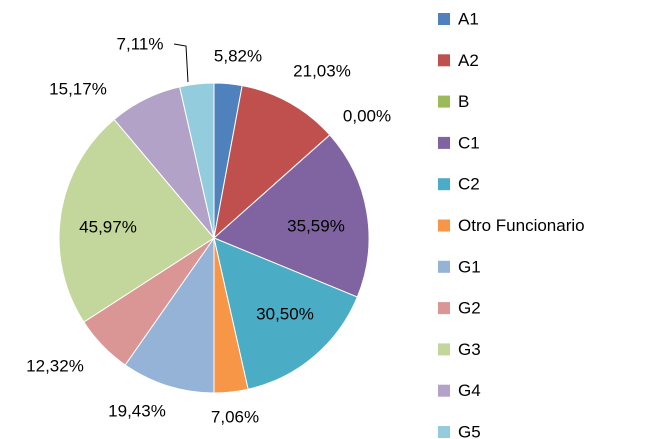 This screenshot has width=665, height=439. What do you see at coordinates (521, 225) in the screenshot?
I see `legend-label: Otro Funcionario` at bounding box center [521, 225].